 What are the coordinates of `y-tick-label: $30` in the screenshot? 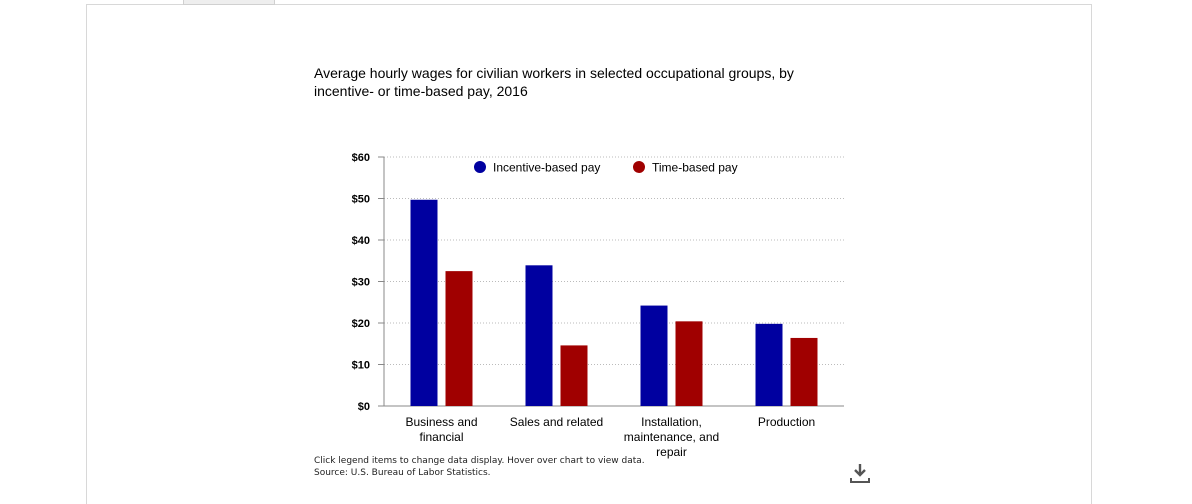 It's located at (361, 283).